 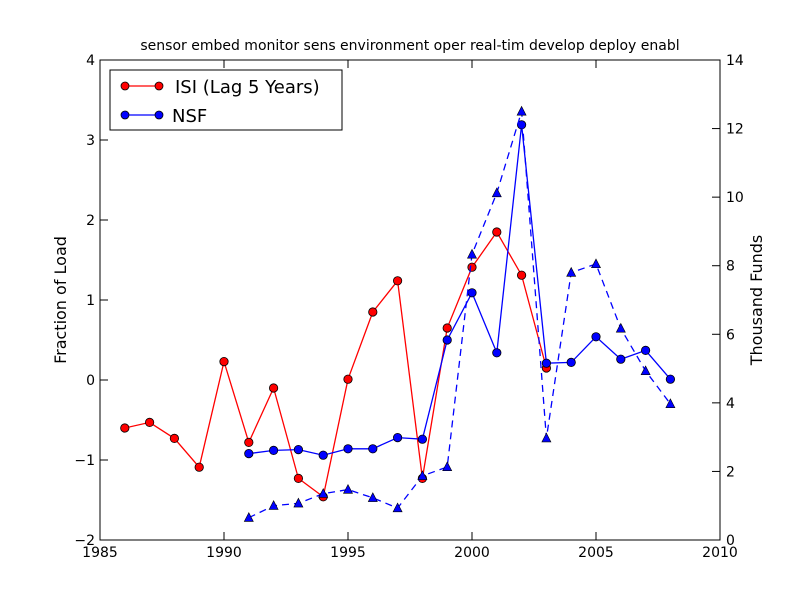 What do you see at coordinates (90, 221) in the screenshot?
I see `y-tick-label-left: 2` at bounding box center [90, 221].